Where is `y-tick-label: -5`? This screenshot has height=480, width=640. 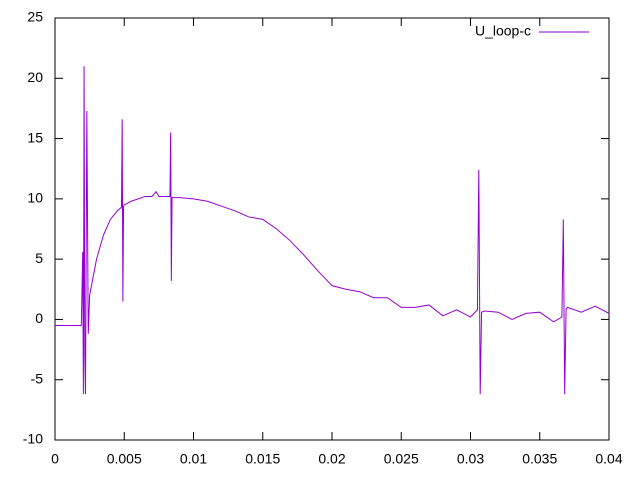
y-tick-label: -5 is located at coordinates (37, 378).